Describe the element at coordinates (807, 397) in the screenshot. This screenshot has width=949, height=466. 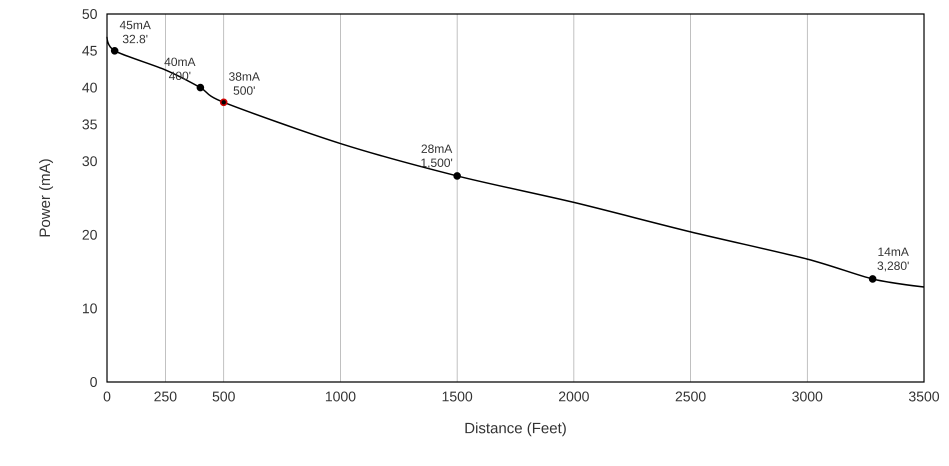
I see `x-tick-label: 3000` at that location.